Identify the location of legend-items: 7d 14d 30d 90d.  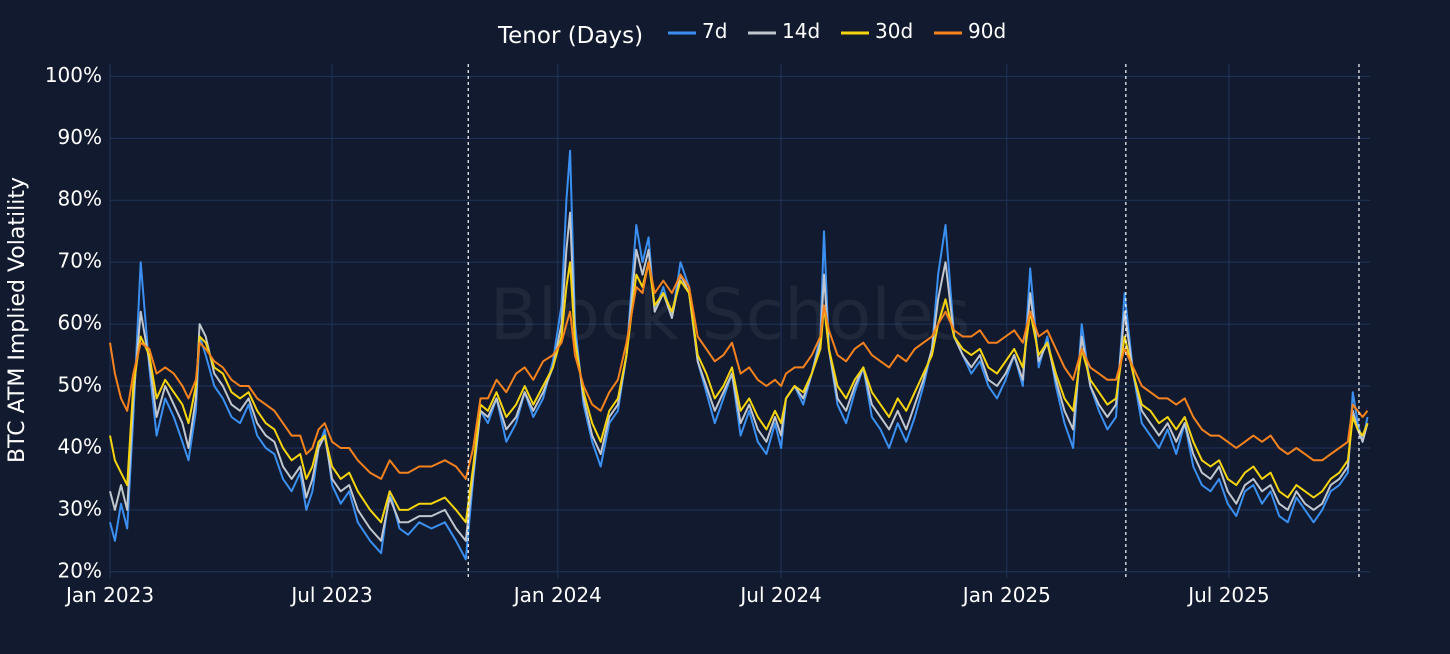
(837, 31).